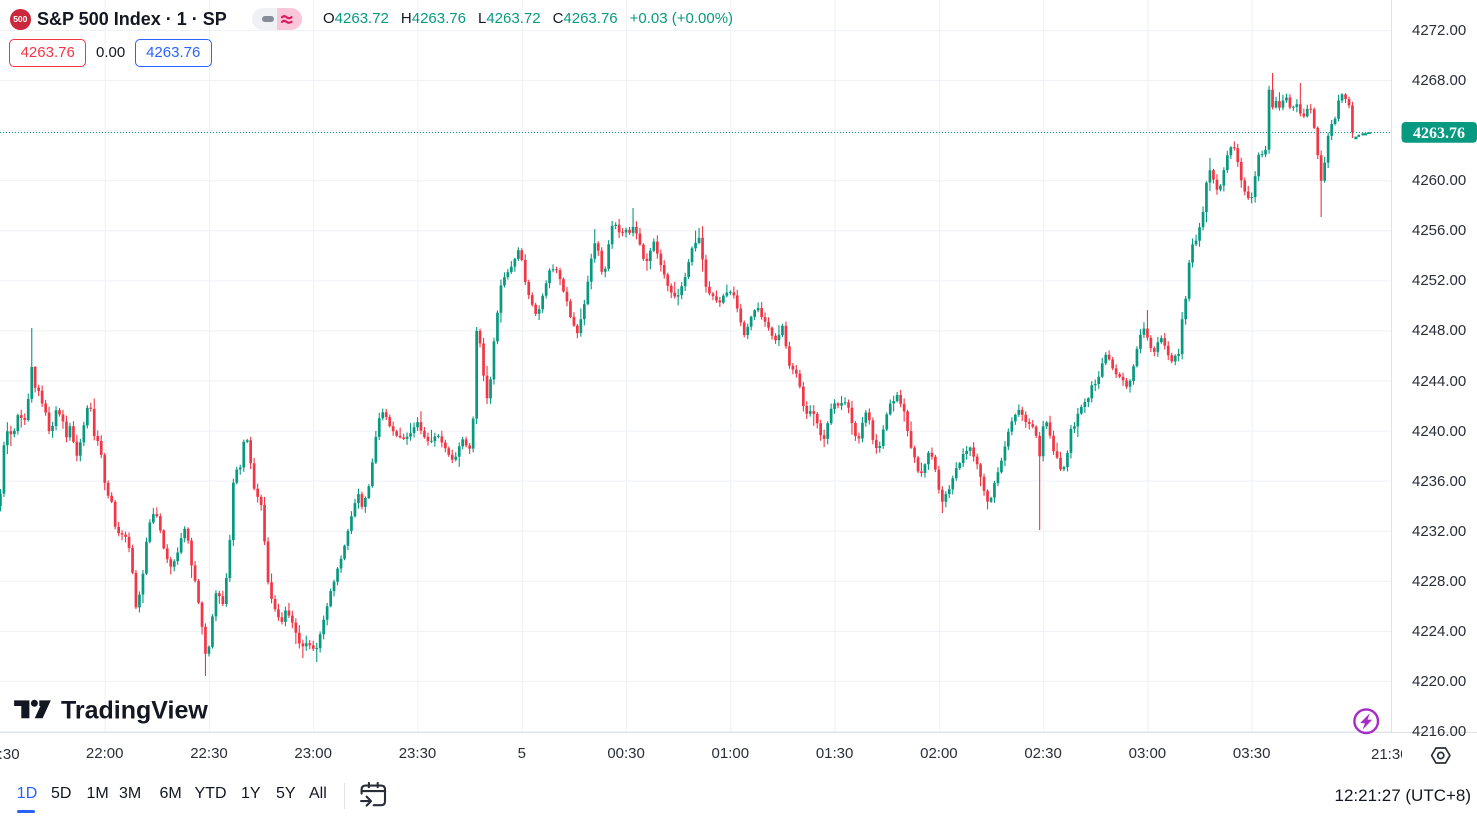 The width and height of the screenshot is (1477, 816). Describe the element at coordinates (1439, 133) in the screenshot. I see `svg-text: 4263.76` at that location.